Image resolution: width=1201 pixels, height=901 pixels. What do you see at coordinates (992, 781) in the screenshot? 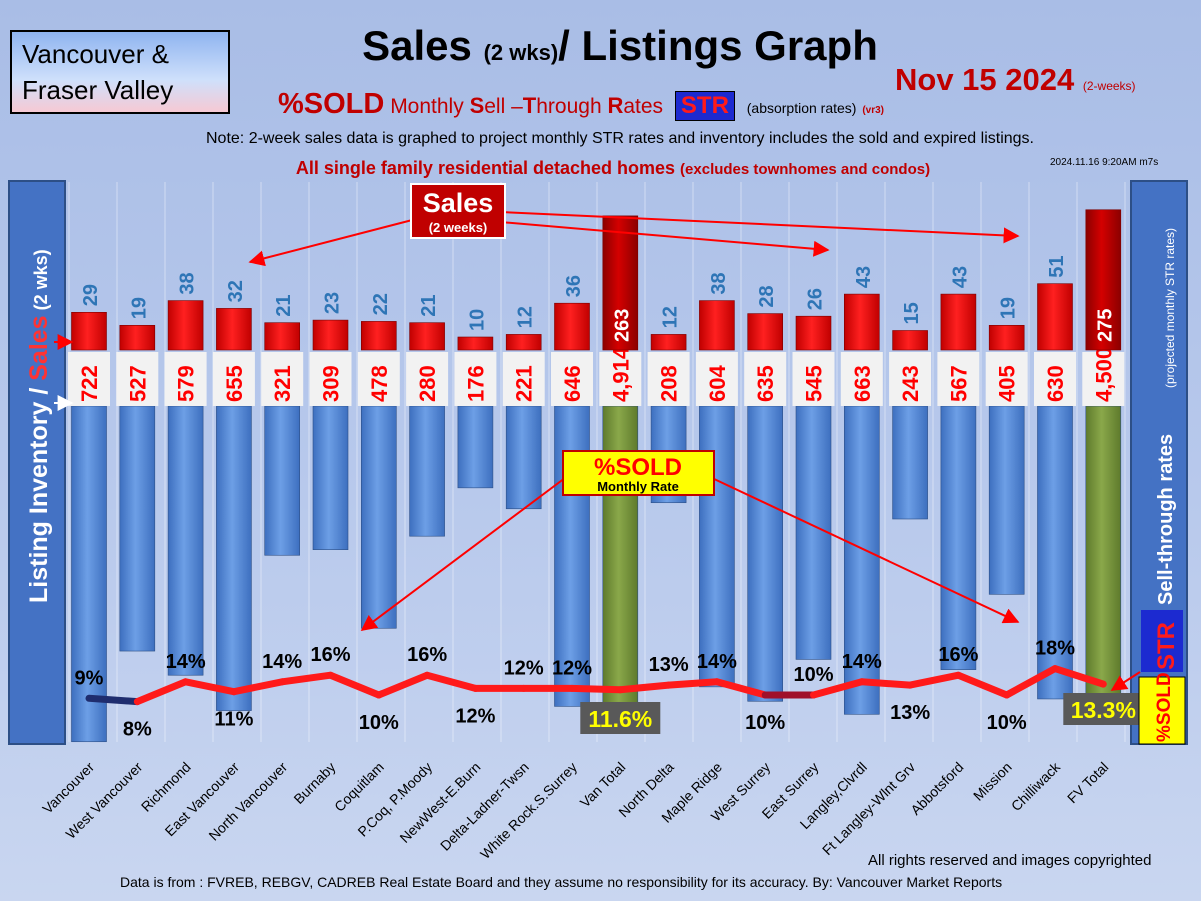
I see `category-label-mission: Mission` at bounding box center [992, 781].